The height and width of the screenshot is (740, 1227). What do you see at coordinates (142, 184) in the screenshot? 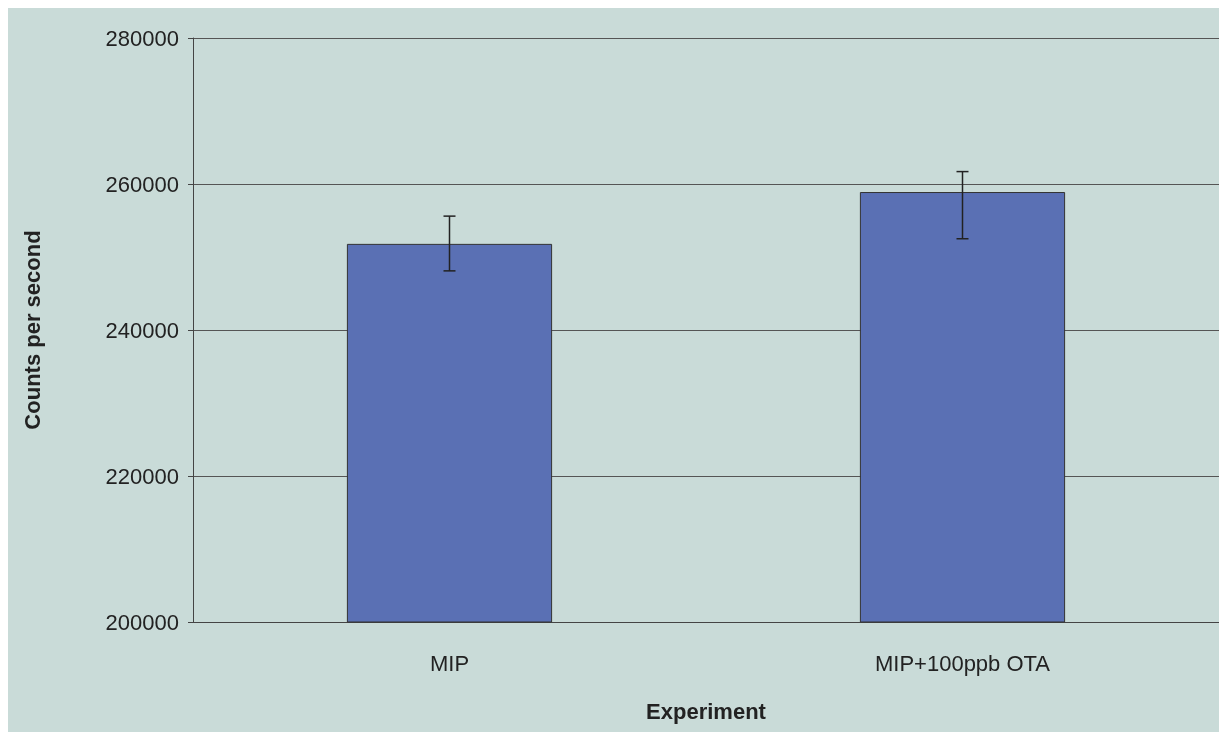
I see `y-tick-label: 260000` at bounding box center [142, 184].